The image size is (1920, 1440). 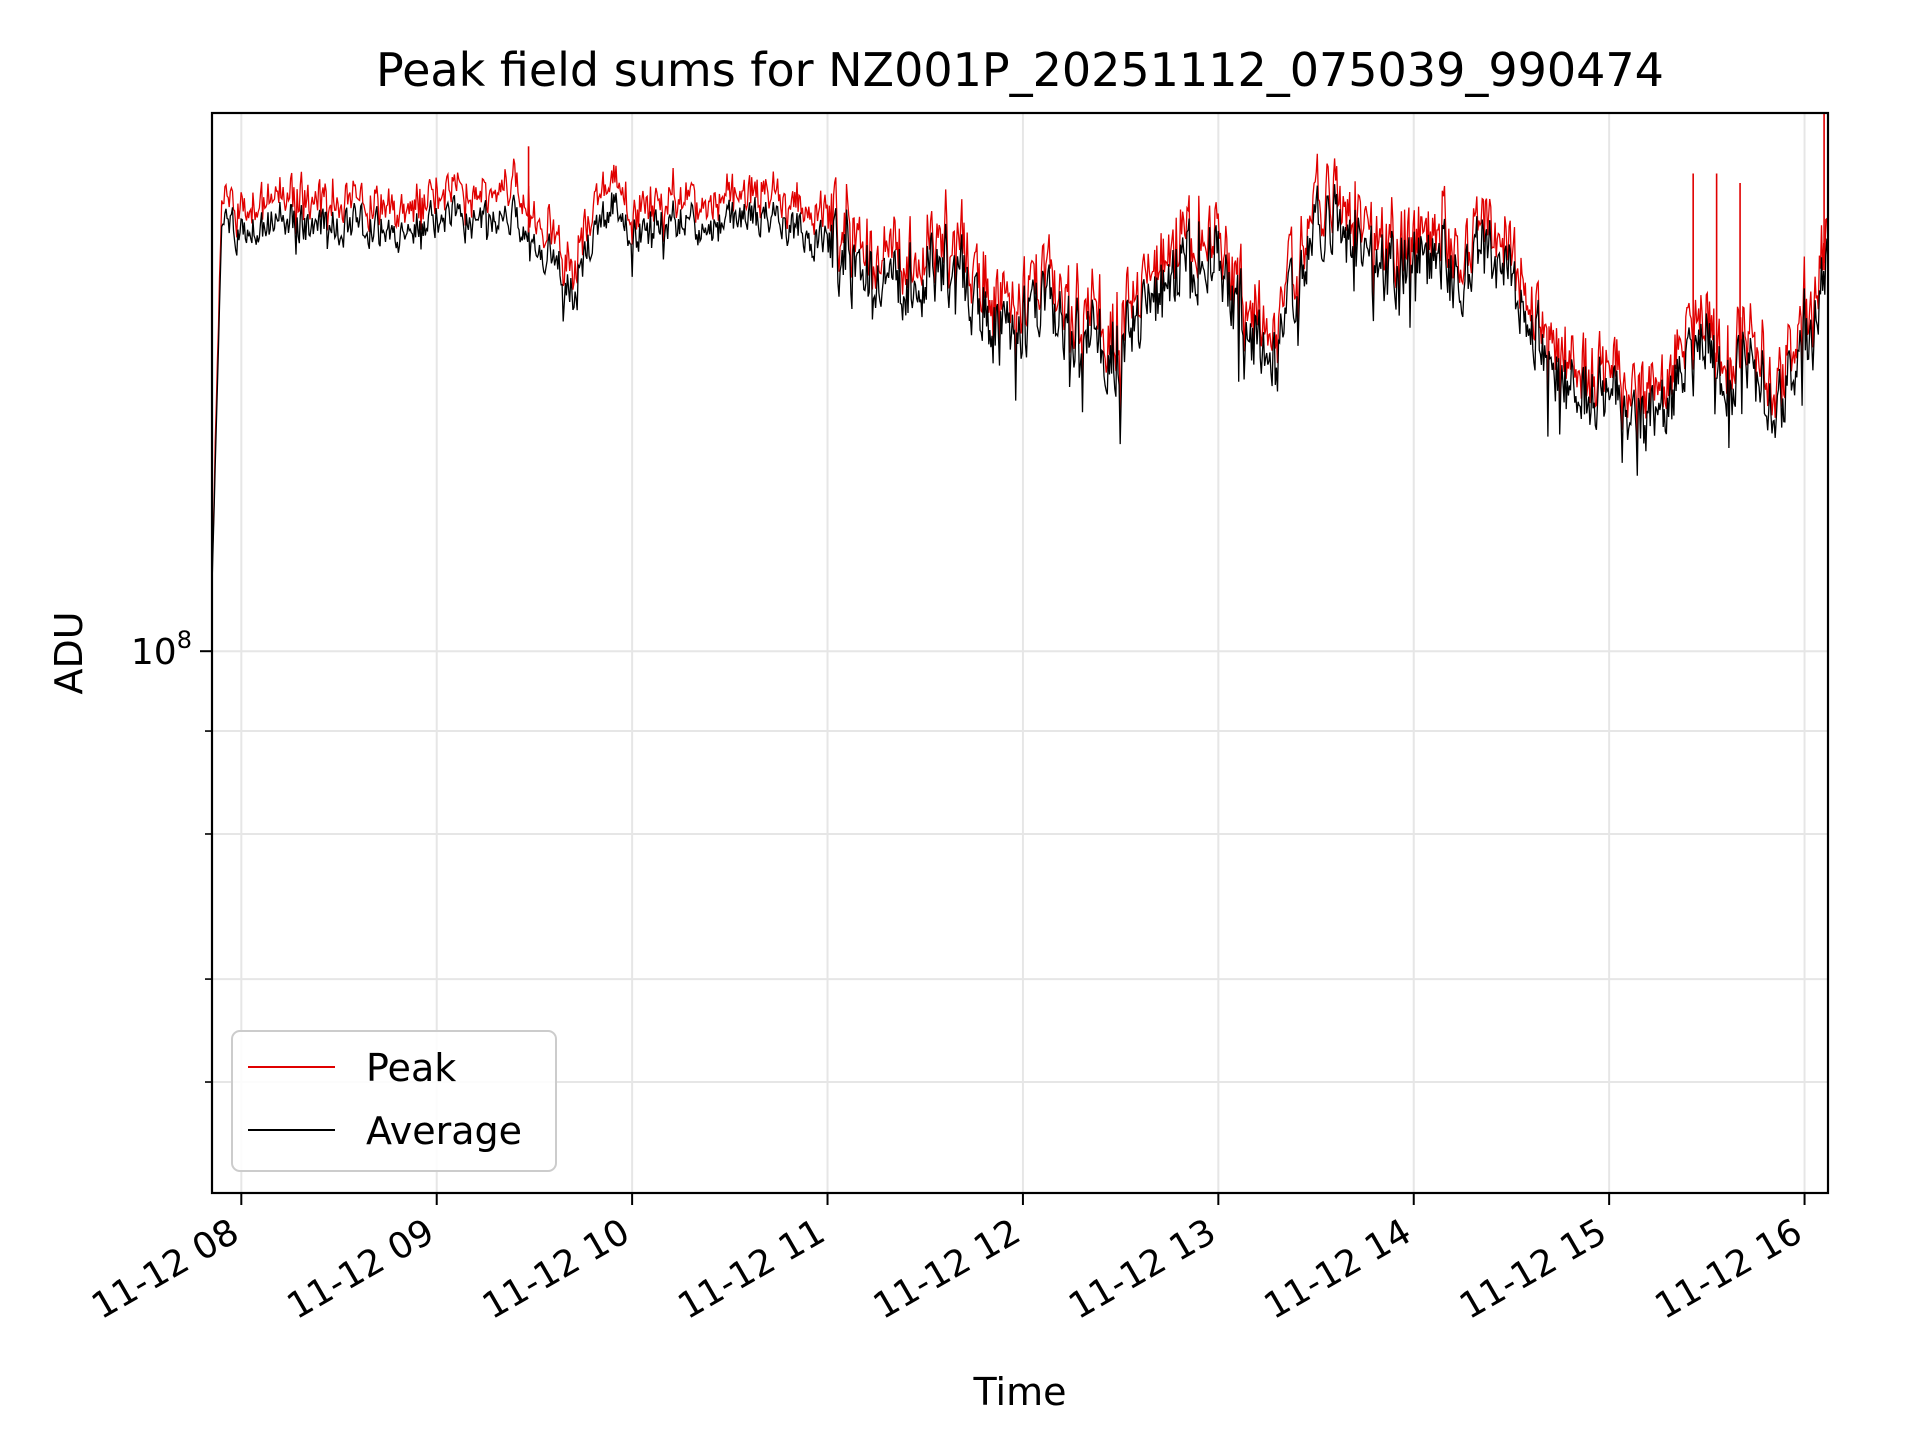 What do you see at coordinates (394, 1101) in the screenshot?
I see `legend: Peak Average` at bounding box center [394, 1101].